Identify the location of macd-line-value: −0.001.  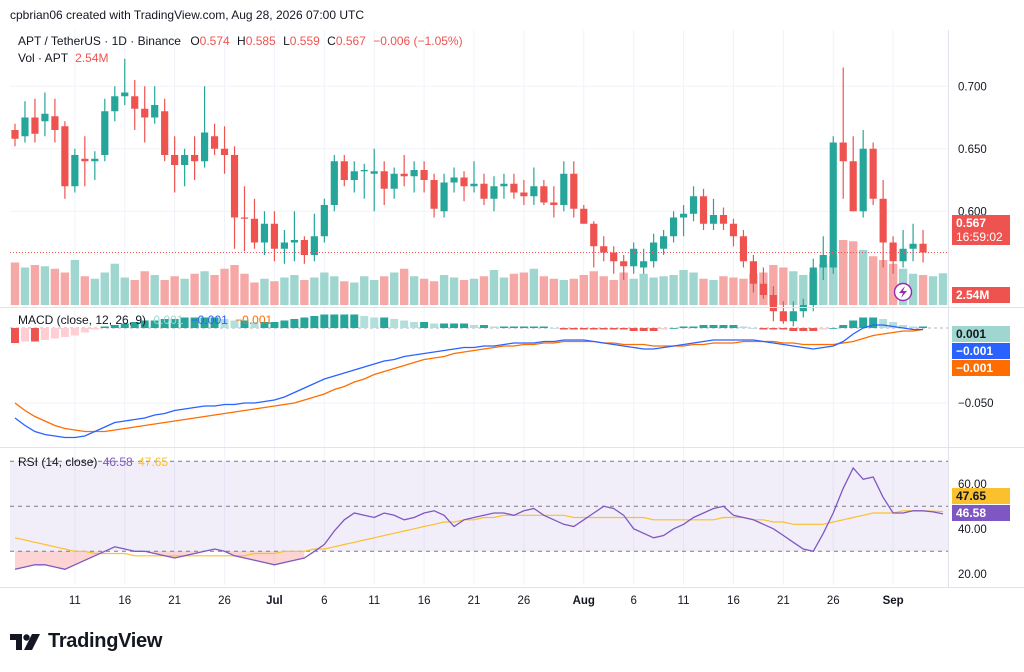
(209, 320).